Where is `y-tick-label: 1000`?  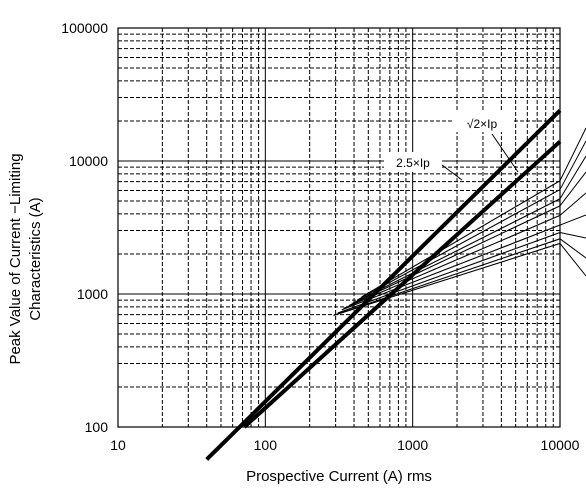
y-tick-label: 1000 is located at coordinates (92, 294).